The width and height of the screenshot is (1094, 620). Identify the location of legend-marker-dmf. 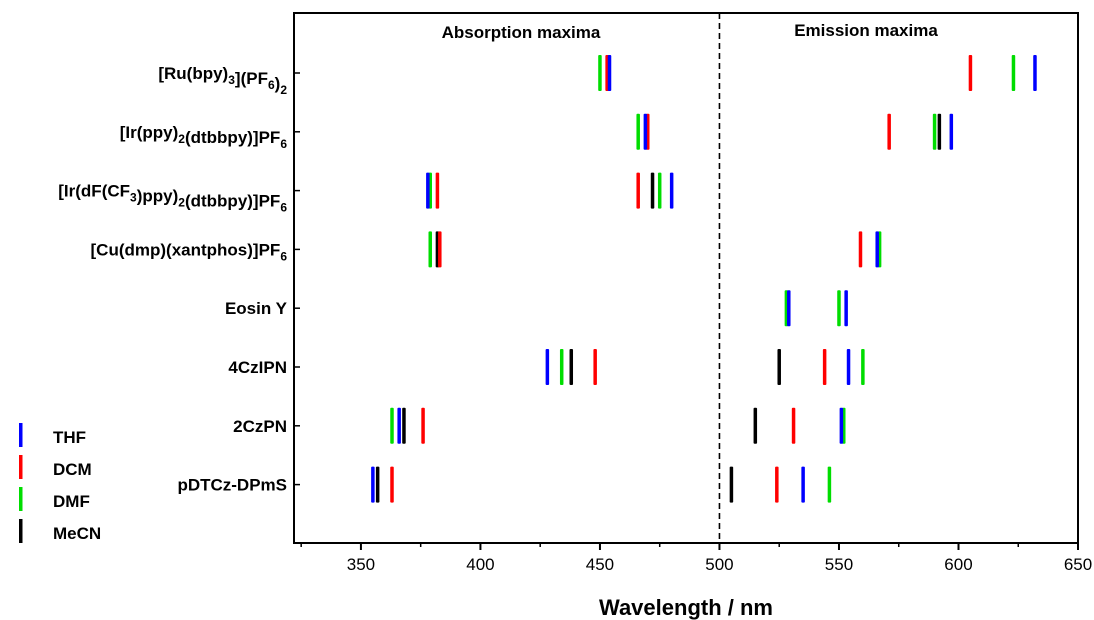
(21, 499).